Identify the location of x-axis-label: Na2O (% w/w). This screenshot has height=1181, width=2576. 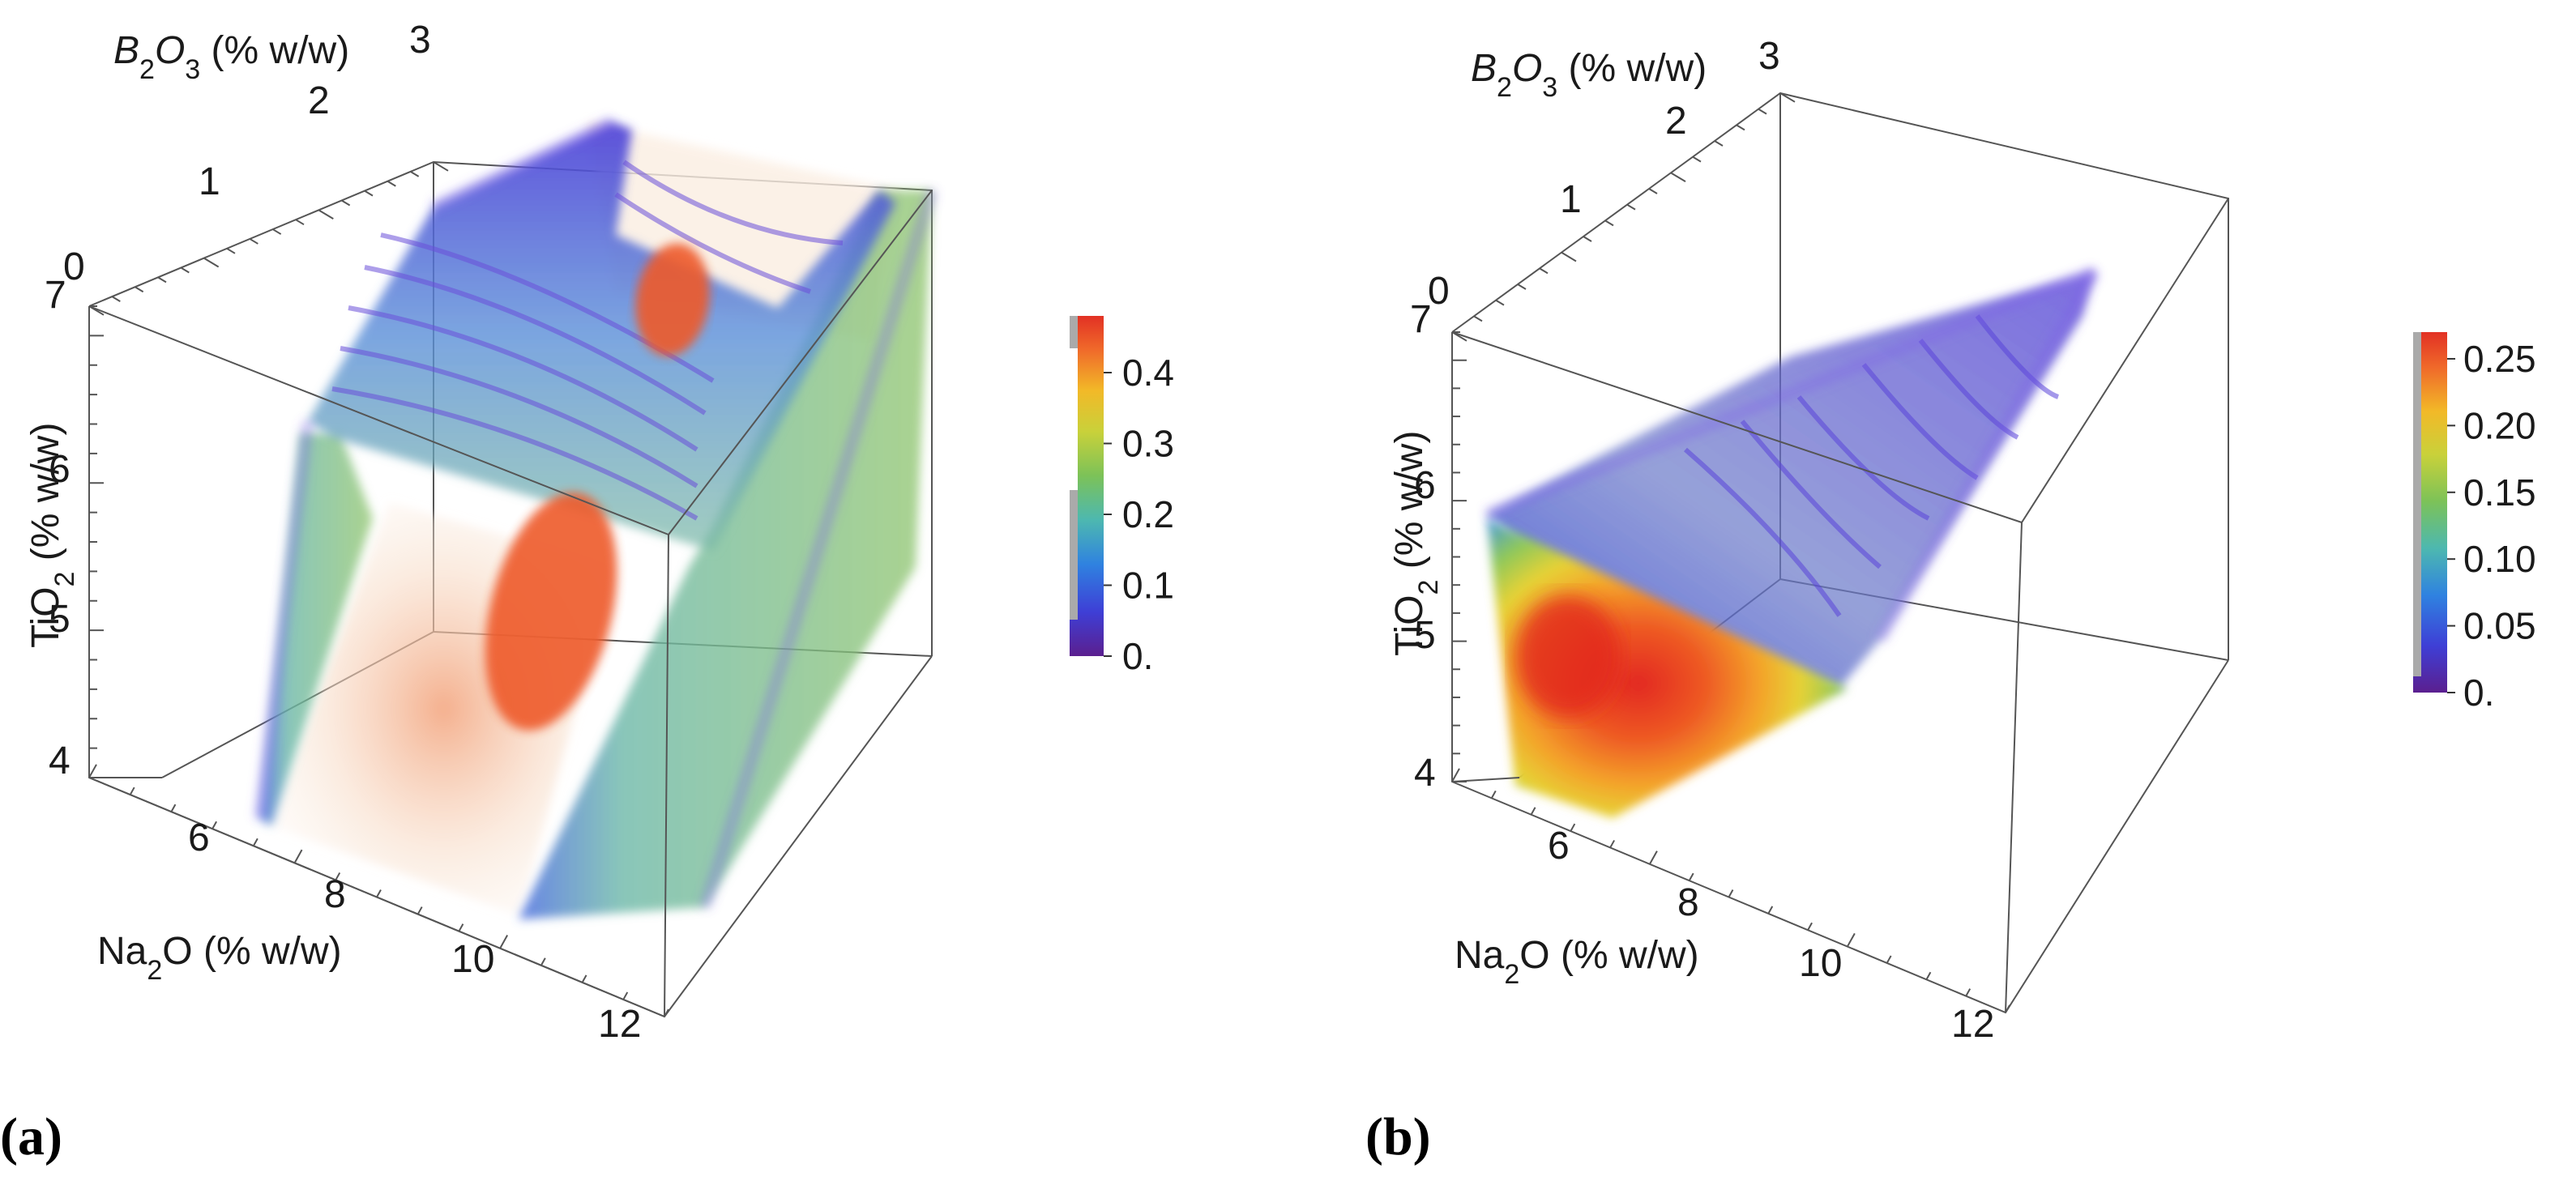
(219, 958).